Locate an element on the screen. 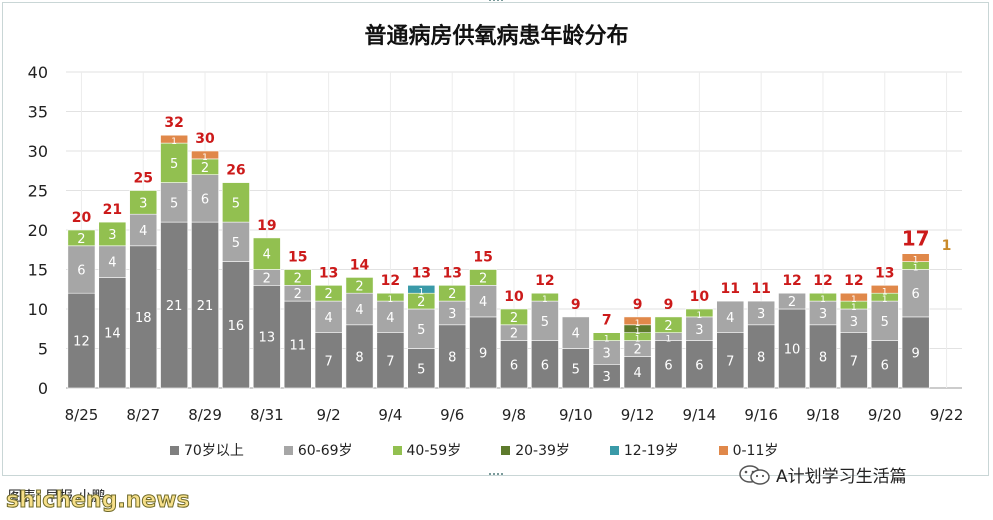 This screenshot has height=520, width=993. total-label: 30 is located at coordinates (205, 139).